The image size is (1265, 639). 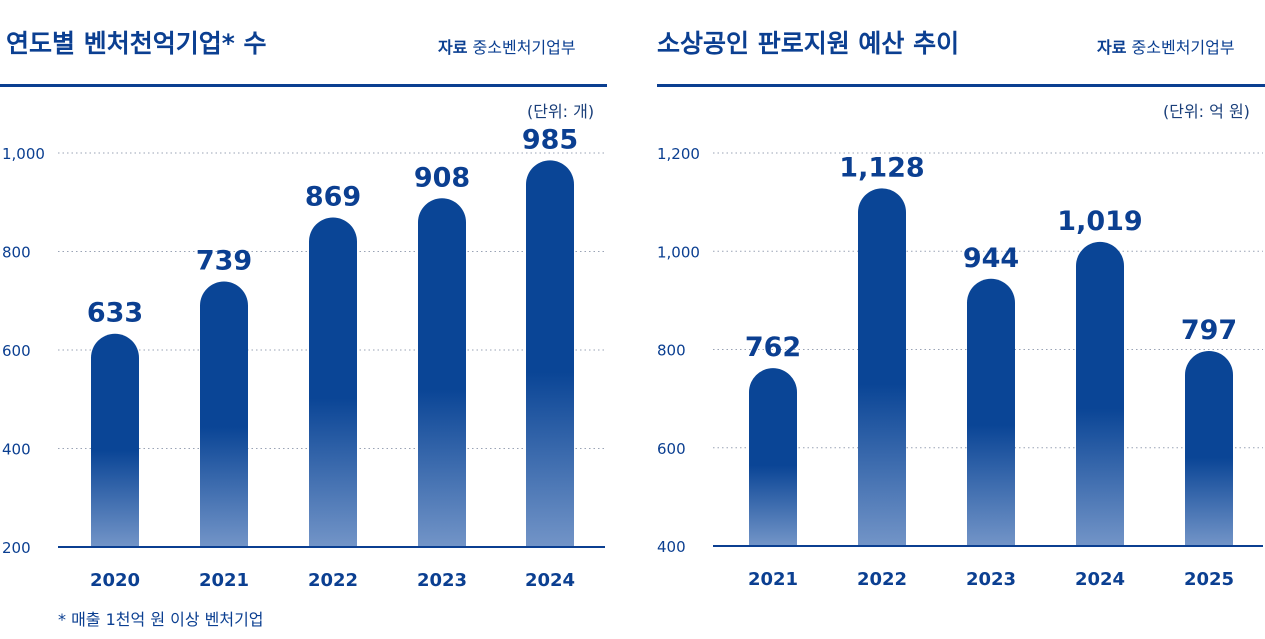 I want to click on chart-title: 연도별 벤처천억기업* 수, so click(x=136, y=43).